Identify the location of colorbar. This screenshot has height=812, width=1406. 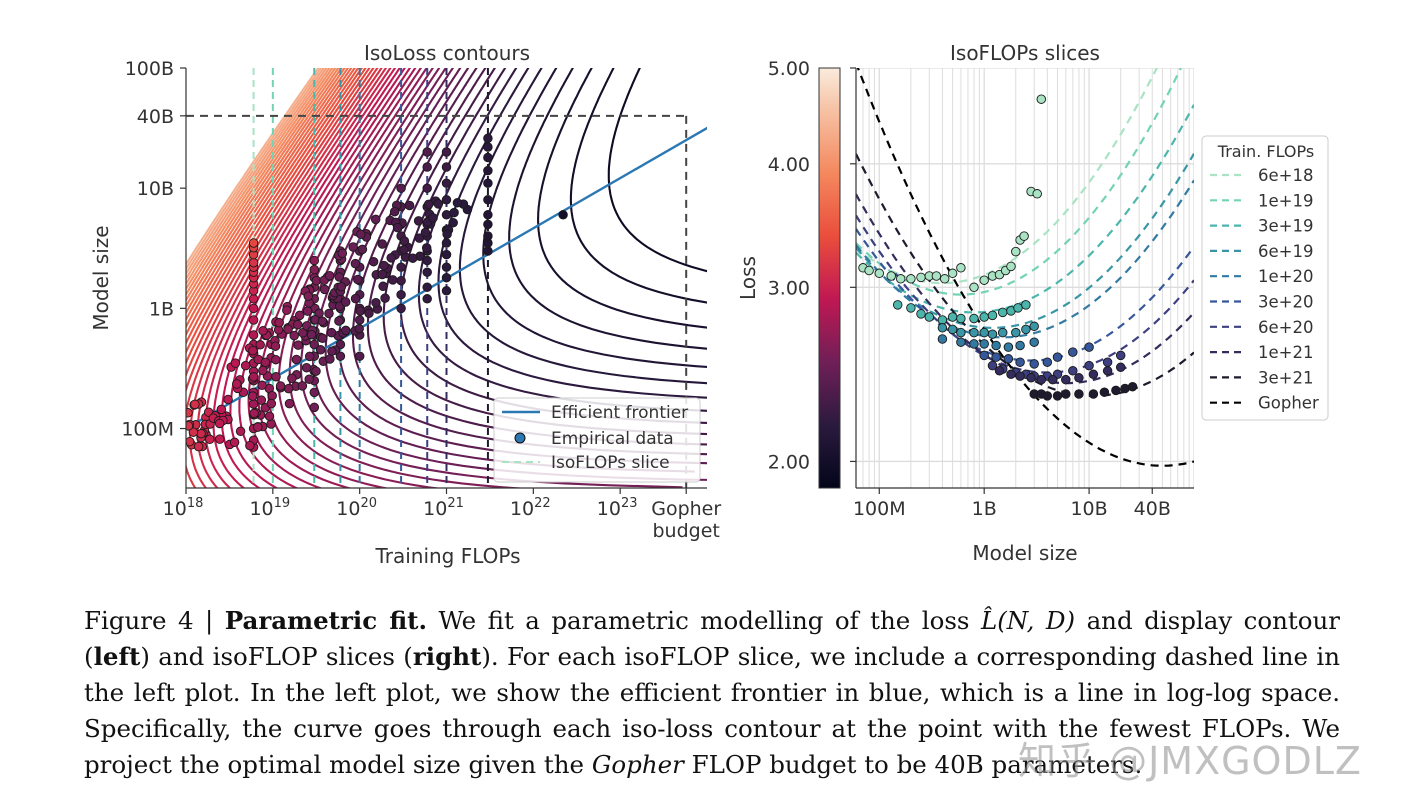
(829, 278).